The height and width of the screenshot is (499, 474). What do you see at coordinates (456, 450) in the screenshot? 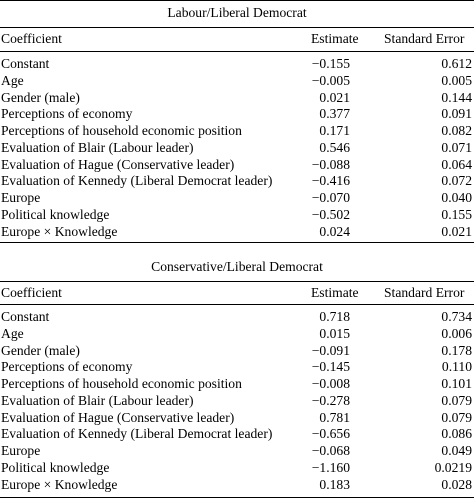
I see `standard-error-cell: 0.049` at bounding box center [456, 450].